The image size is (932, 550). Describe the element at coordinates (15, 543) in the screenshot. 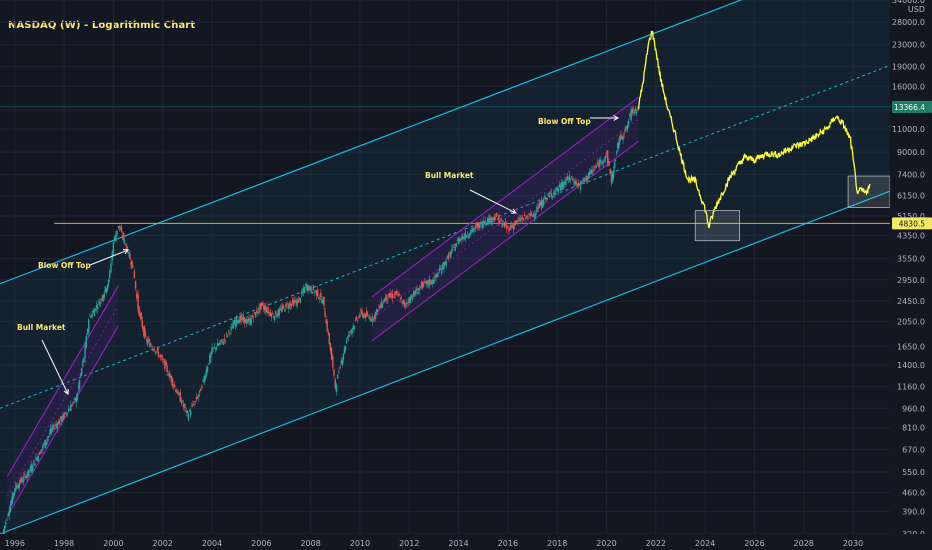

I see `time-tick-label: 1996` at that location.